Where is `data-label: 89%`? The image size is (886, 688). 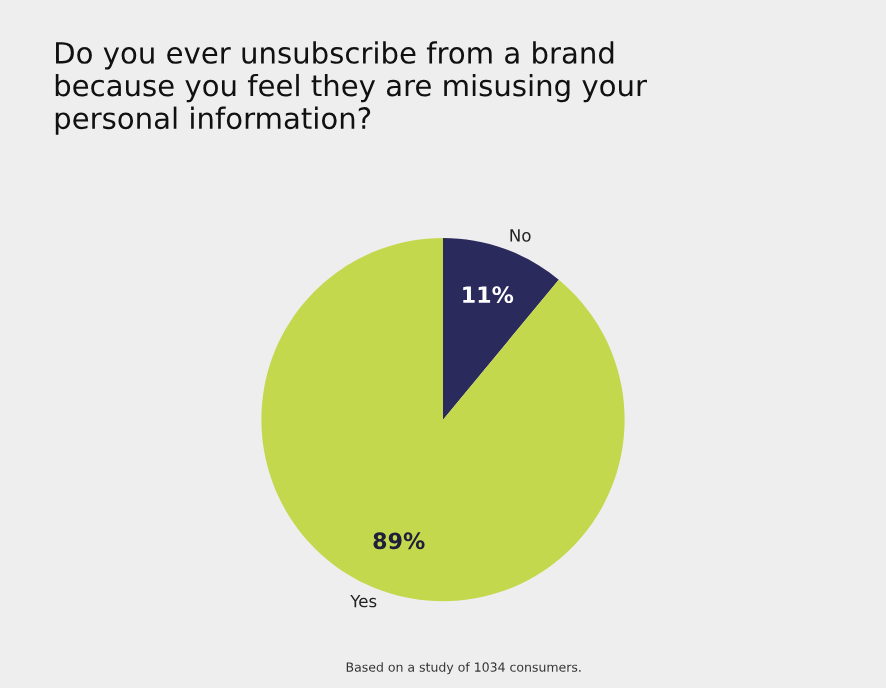
data-label: 89% is located at coordinates (399, 541).